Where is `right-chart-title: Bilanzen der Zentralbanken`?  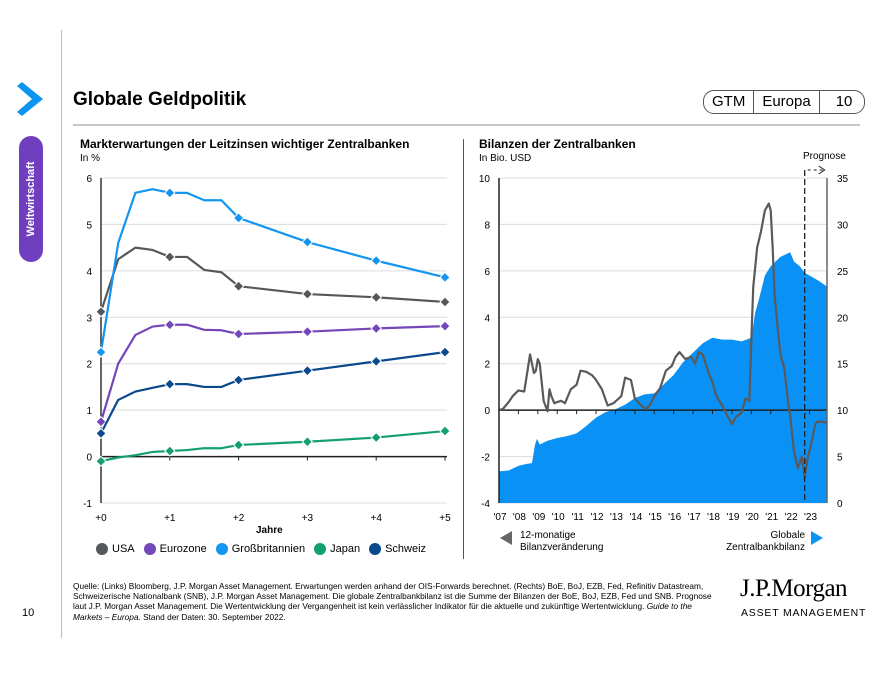 right-chart-title: Bilanzen der Zentralbanken is located at coordinates (557, 144).